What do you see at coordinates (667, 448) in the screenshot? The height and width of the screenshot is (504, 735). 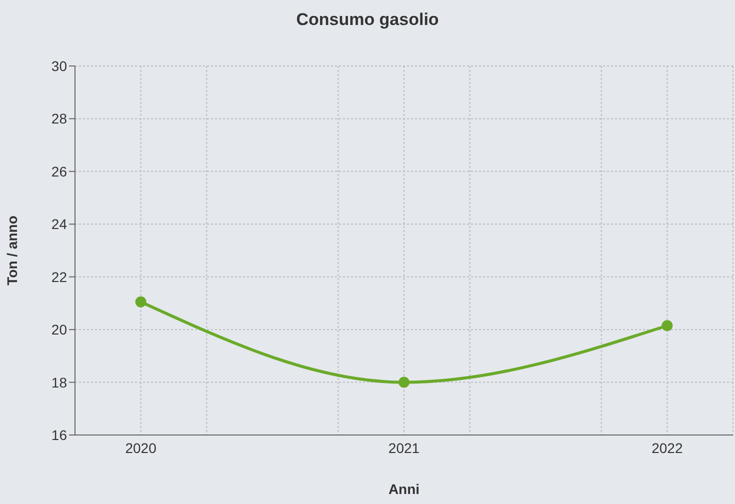 I see `x-tick-label: 2022` at bounding box center [667, 448].